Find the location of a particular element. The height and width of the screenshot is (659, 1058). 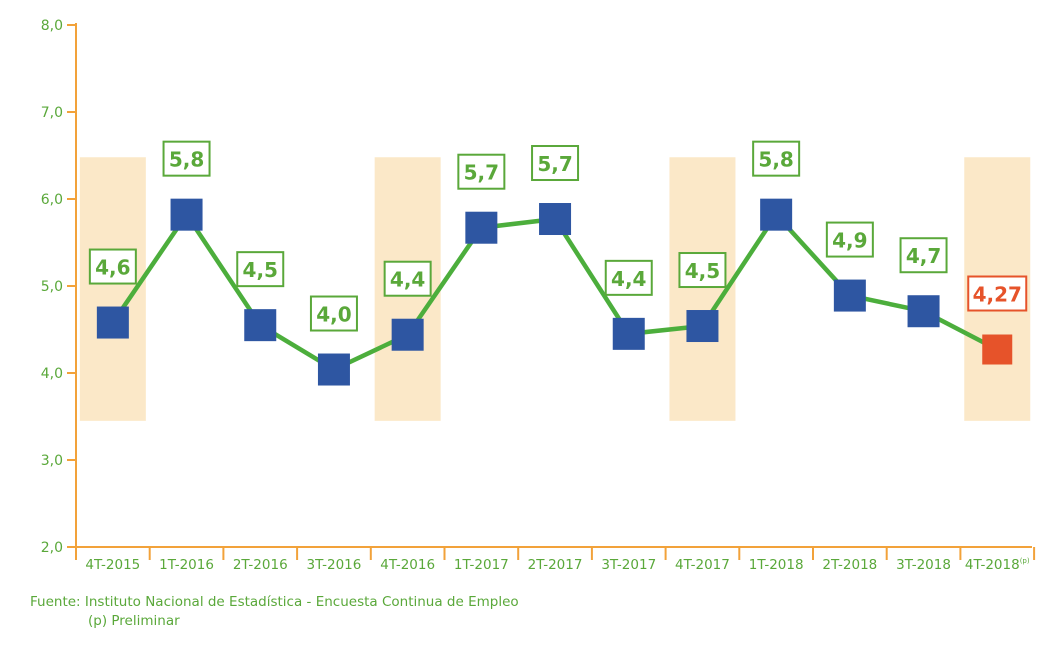

x-tick-label: 2T-2018 is located at coordinates (849, 565).